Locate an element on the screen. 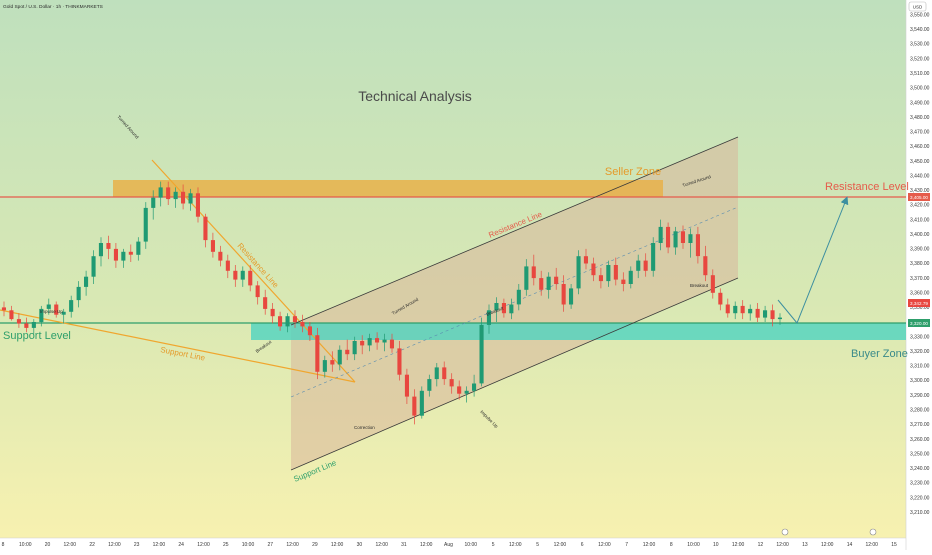  price-tick-label: 3,390.00 is located at coordinates (920, 250).